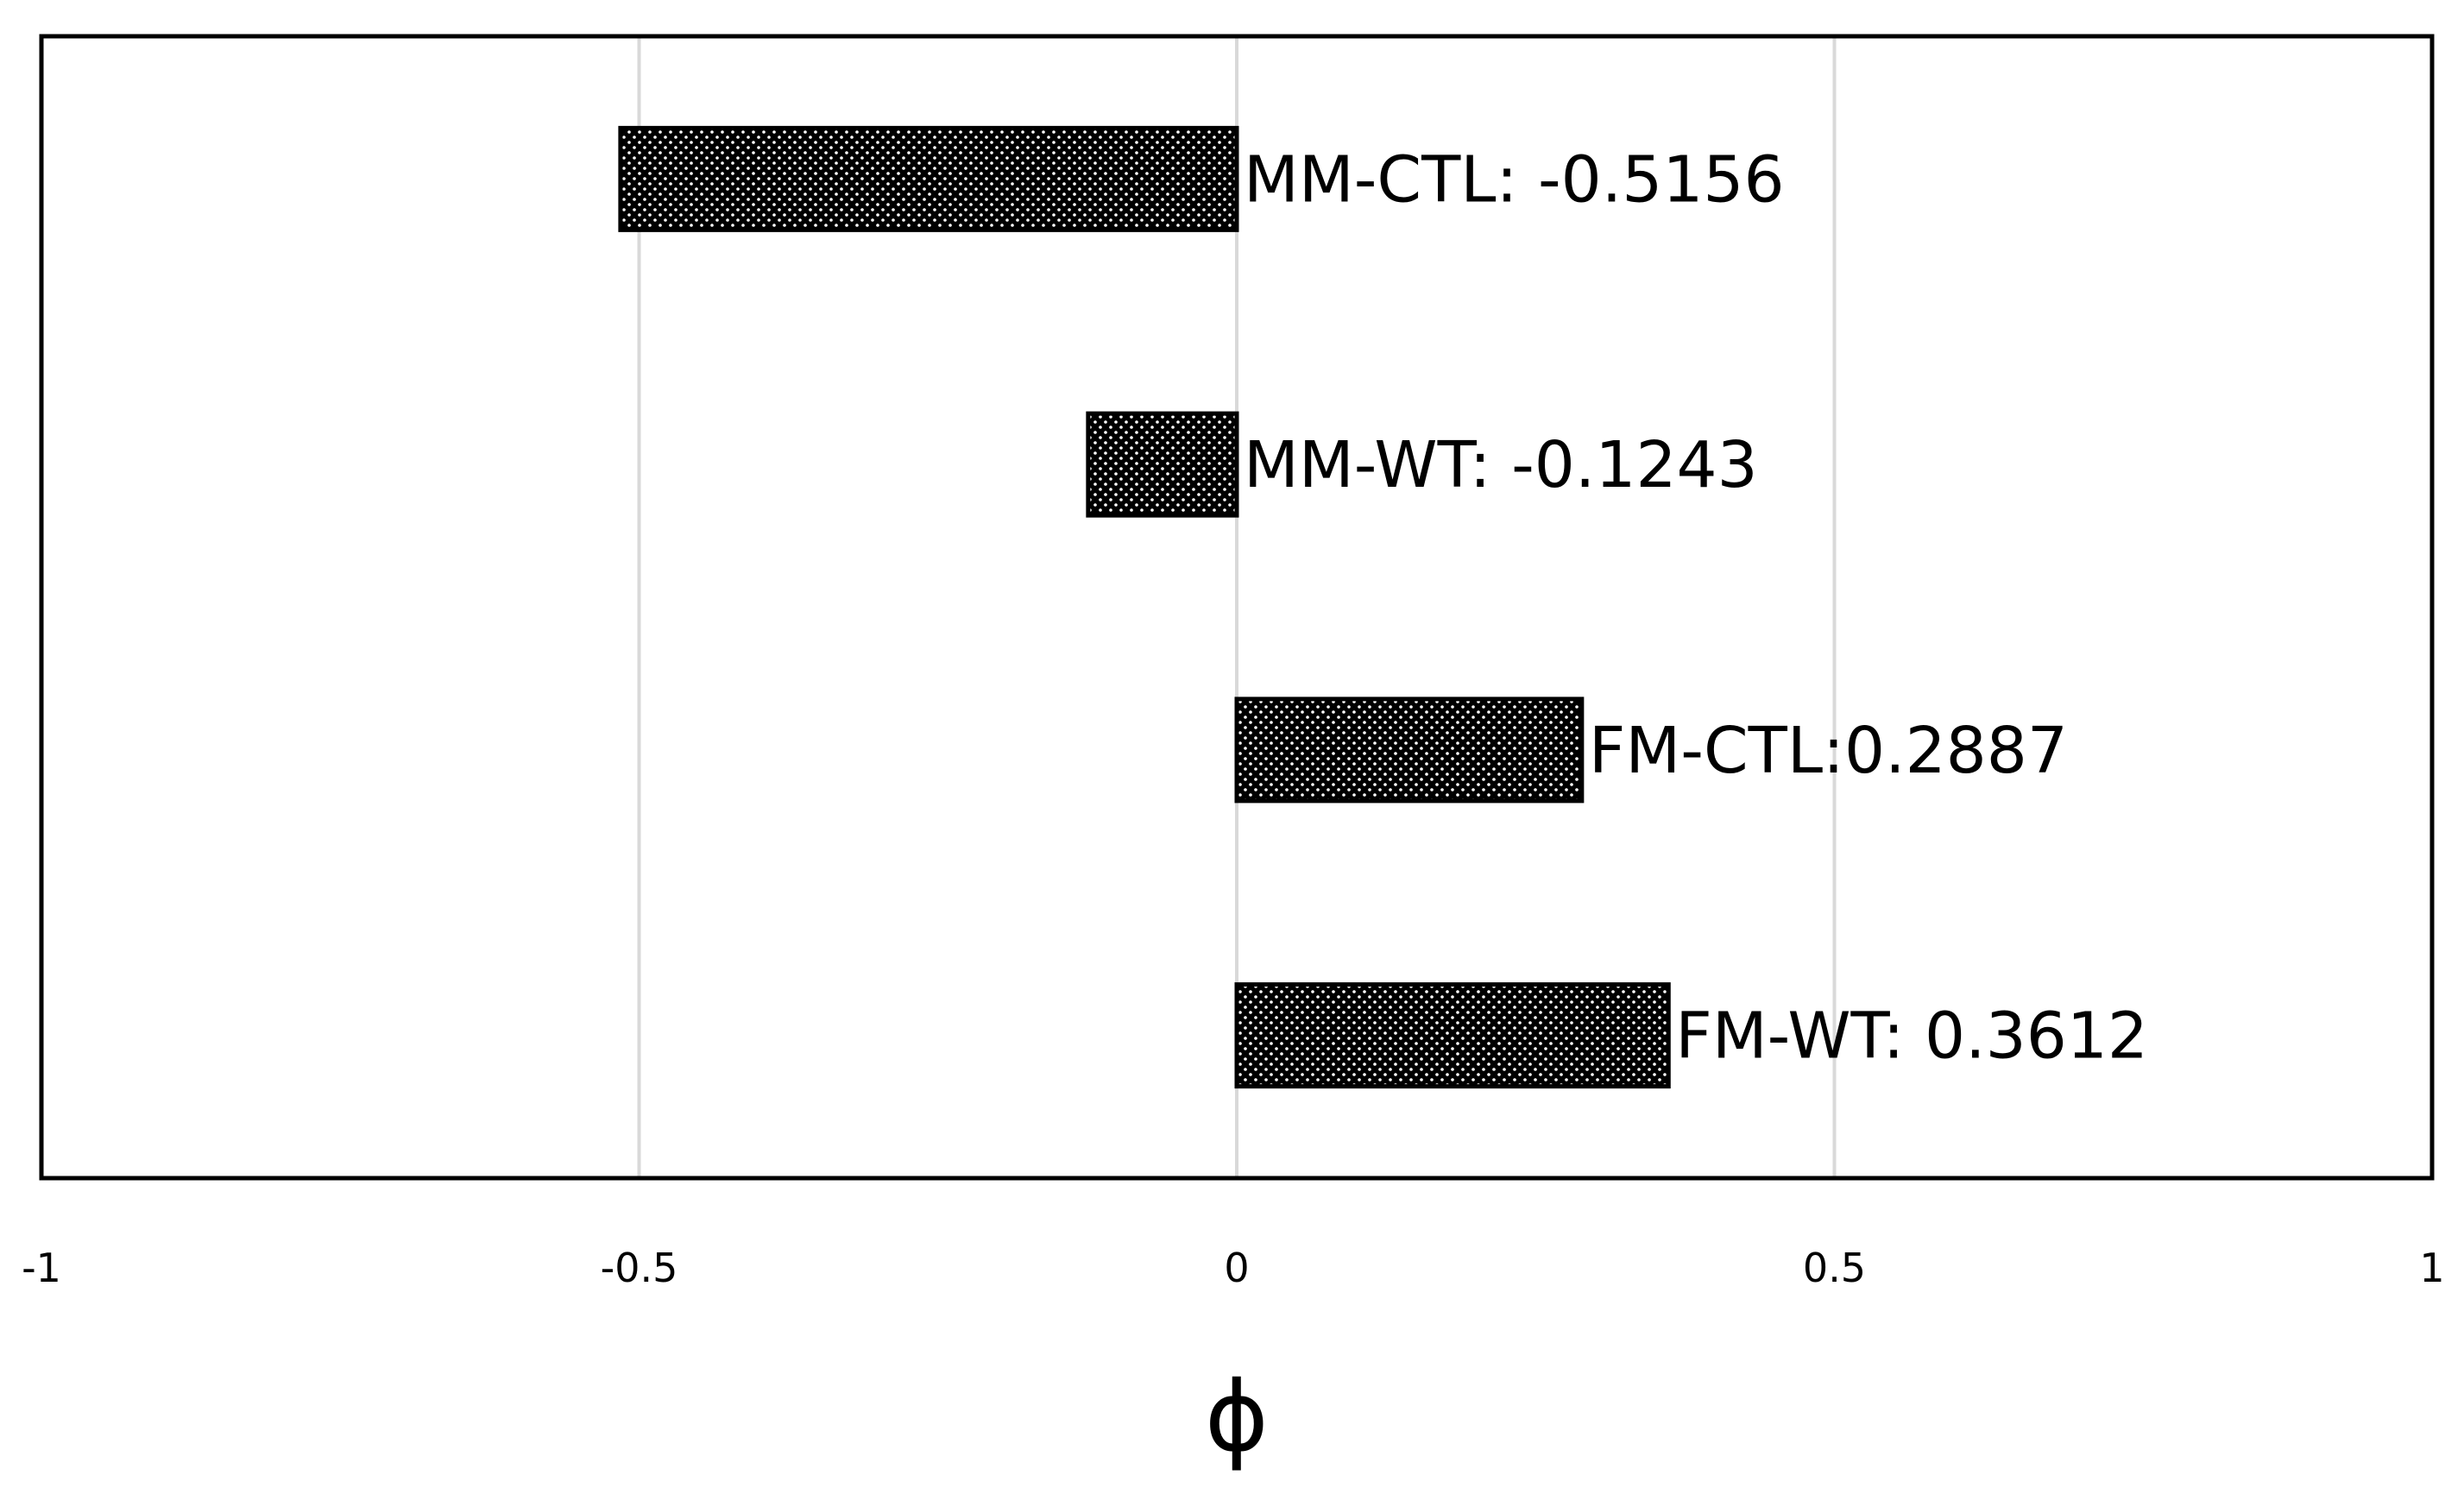 The width and height of the screenshot is (2464, 1488). I want to click on data-label-mm-wt: MM-WT: -0.1243, so click(1501, 465).